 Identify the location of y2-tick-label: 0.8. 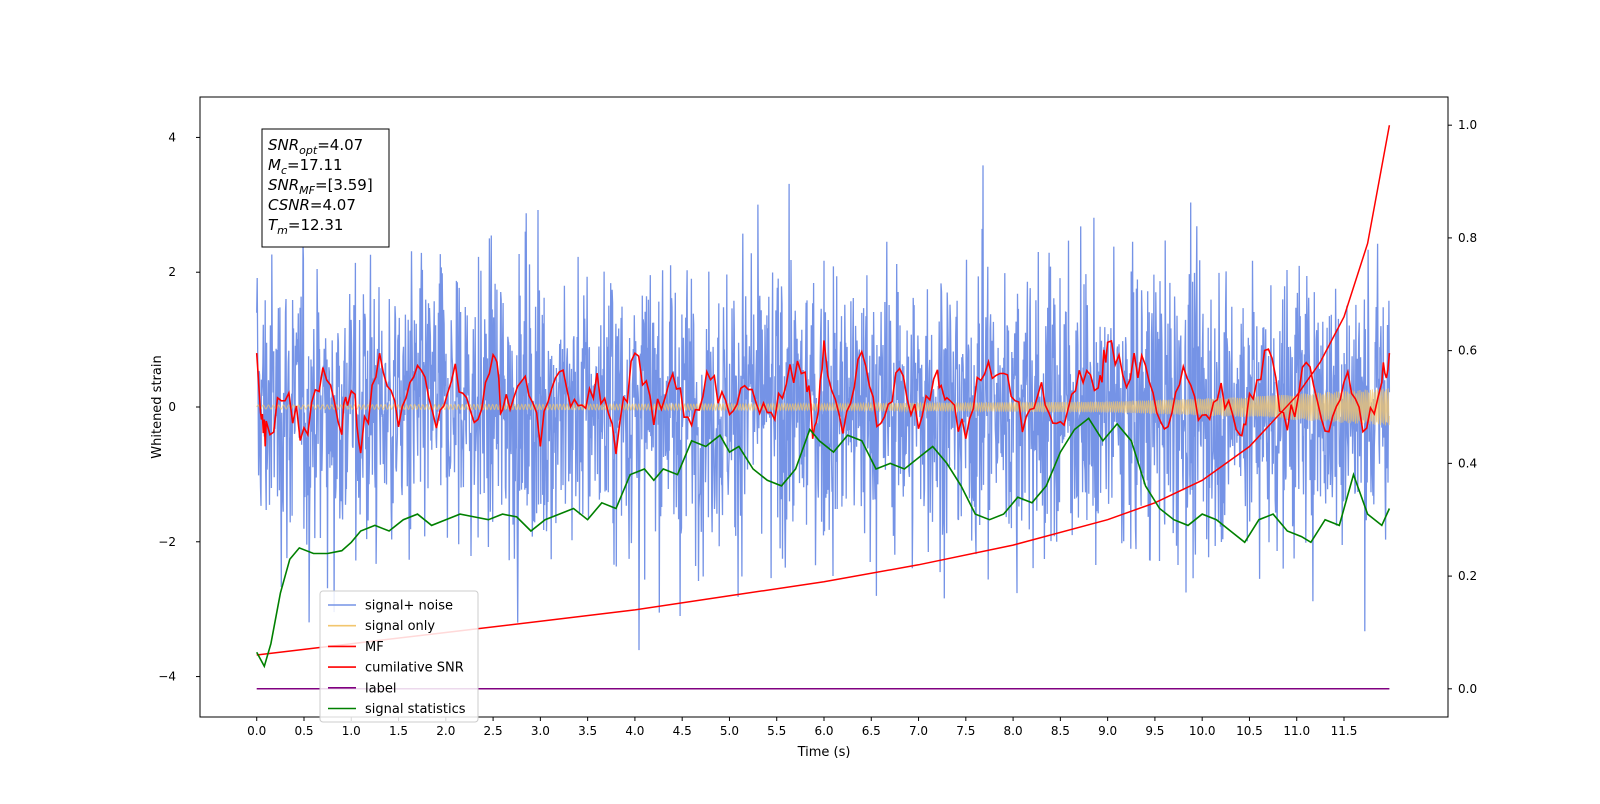
(1467, 238).